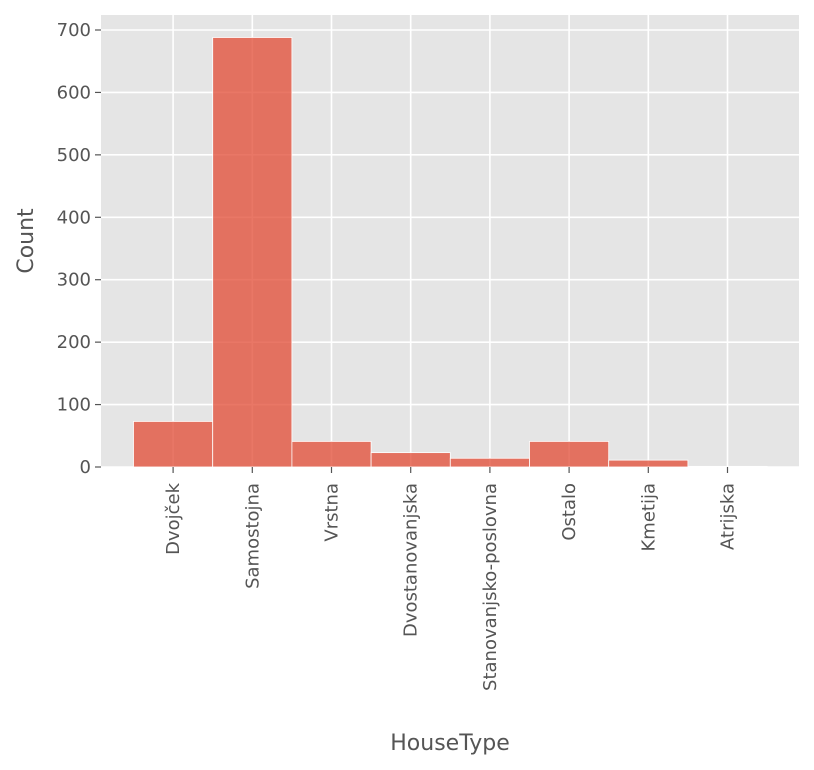  Describe the element at coordinates (648, 463) in the screenshot. I see `bar-kmetija` at that location.